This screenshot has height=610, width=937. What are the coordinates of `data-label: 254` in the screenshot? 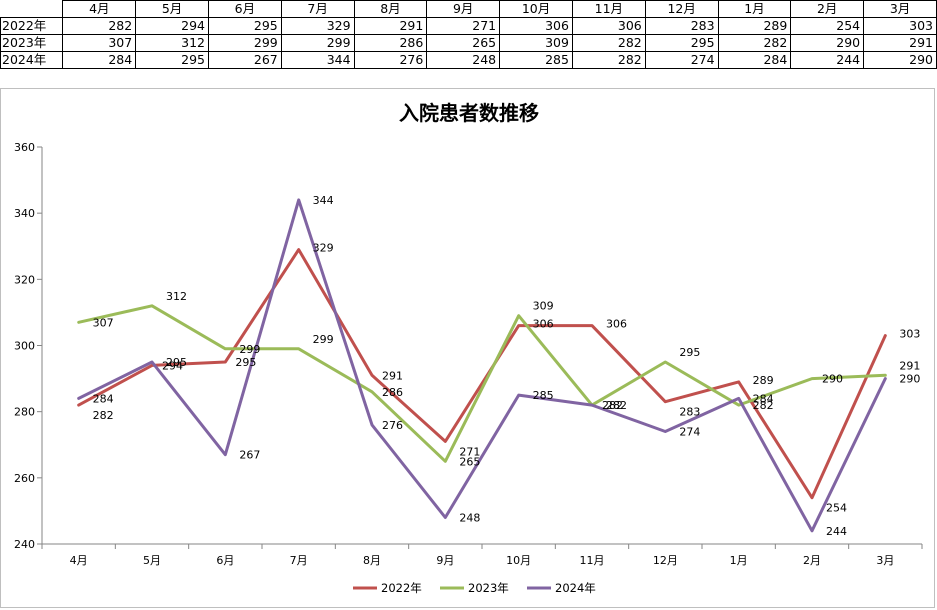 It's located at (836, 508).